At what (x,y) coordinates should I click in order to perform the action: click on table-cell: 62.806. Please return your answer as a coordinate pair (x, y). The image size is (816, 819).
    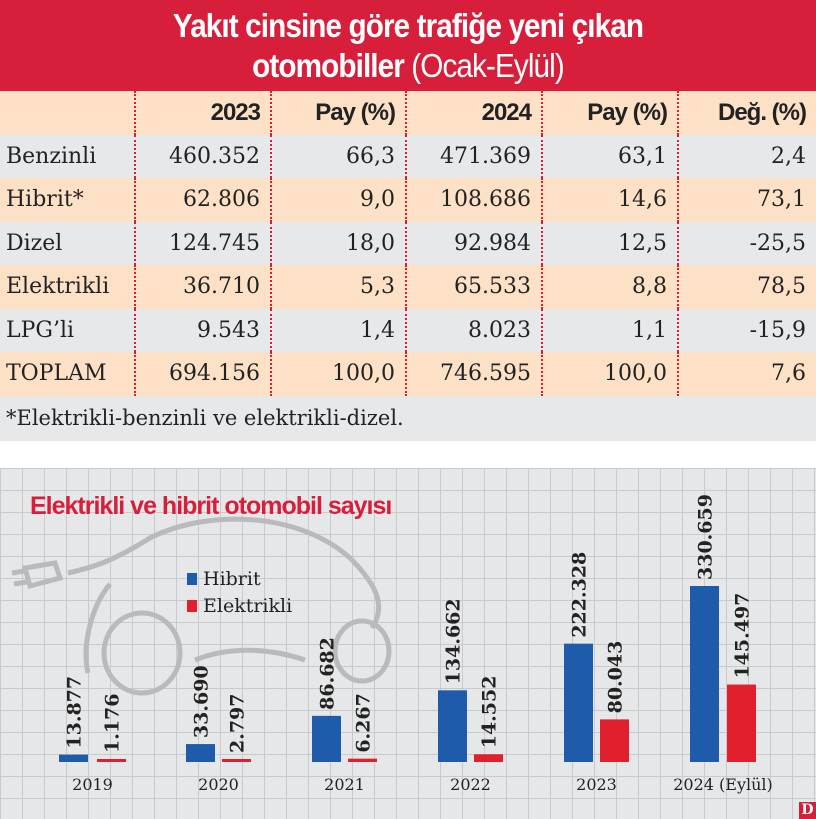
    Looking at the image, I should click on (204, 200).